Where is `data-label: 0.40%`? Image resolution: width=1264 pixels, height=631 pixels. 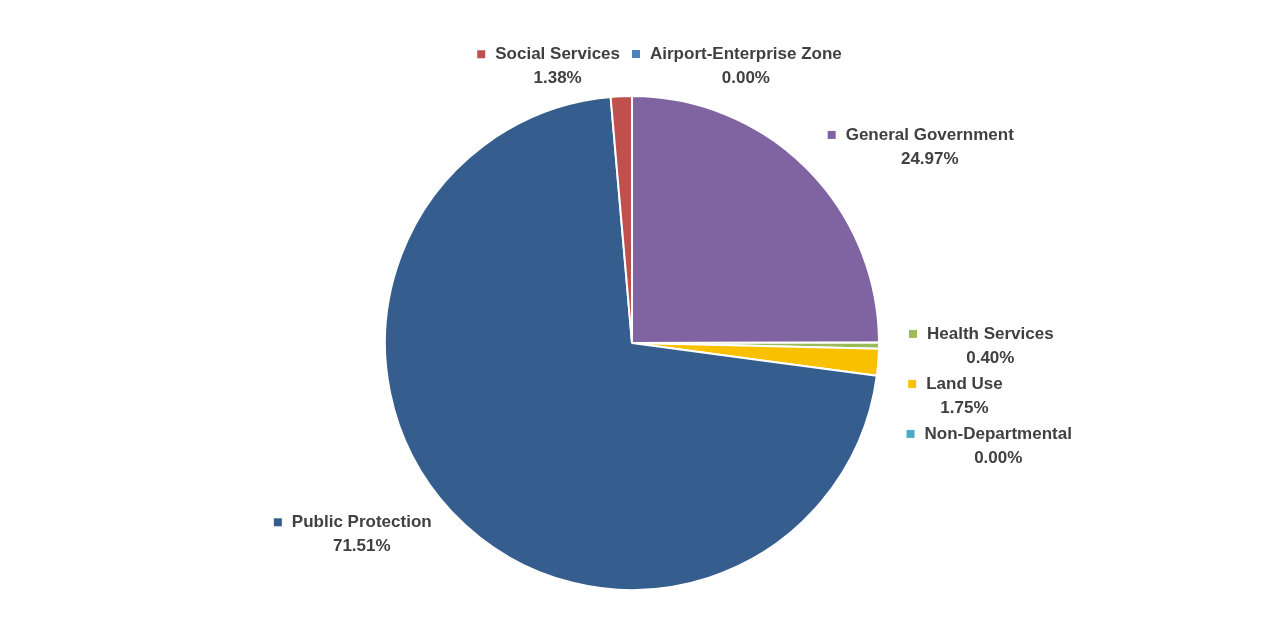 data-label: 0.40% is located at coordinates (990, 357).